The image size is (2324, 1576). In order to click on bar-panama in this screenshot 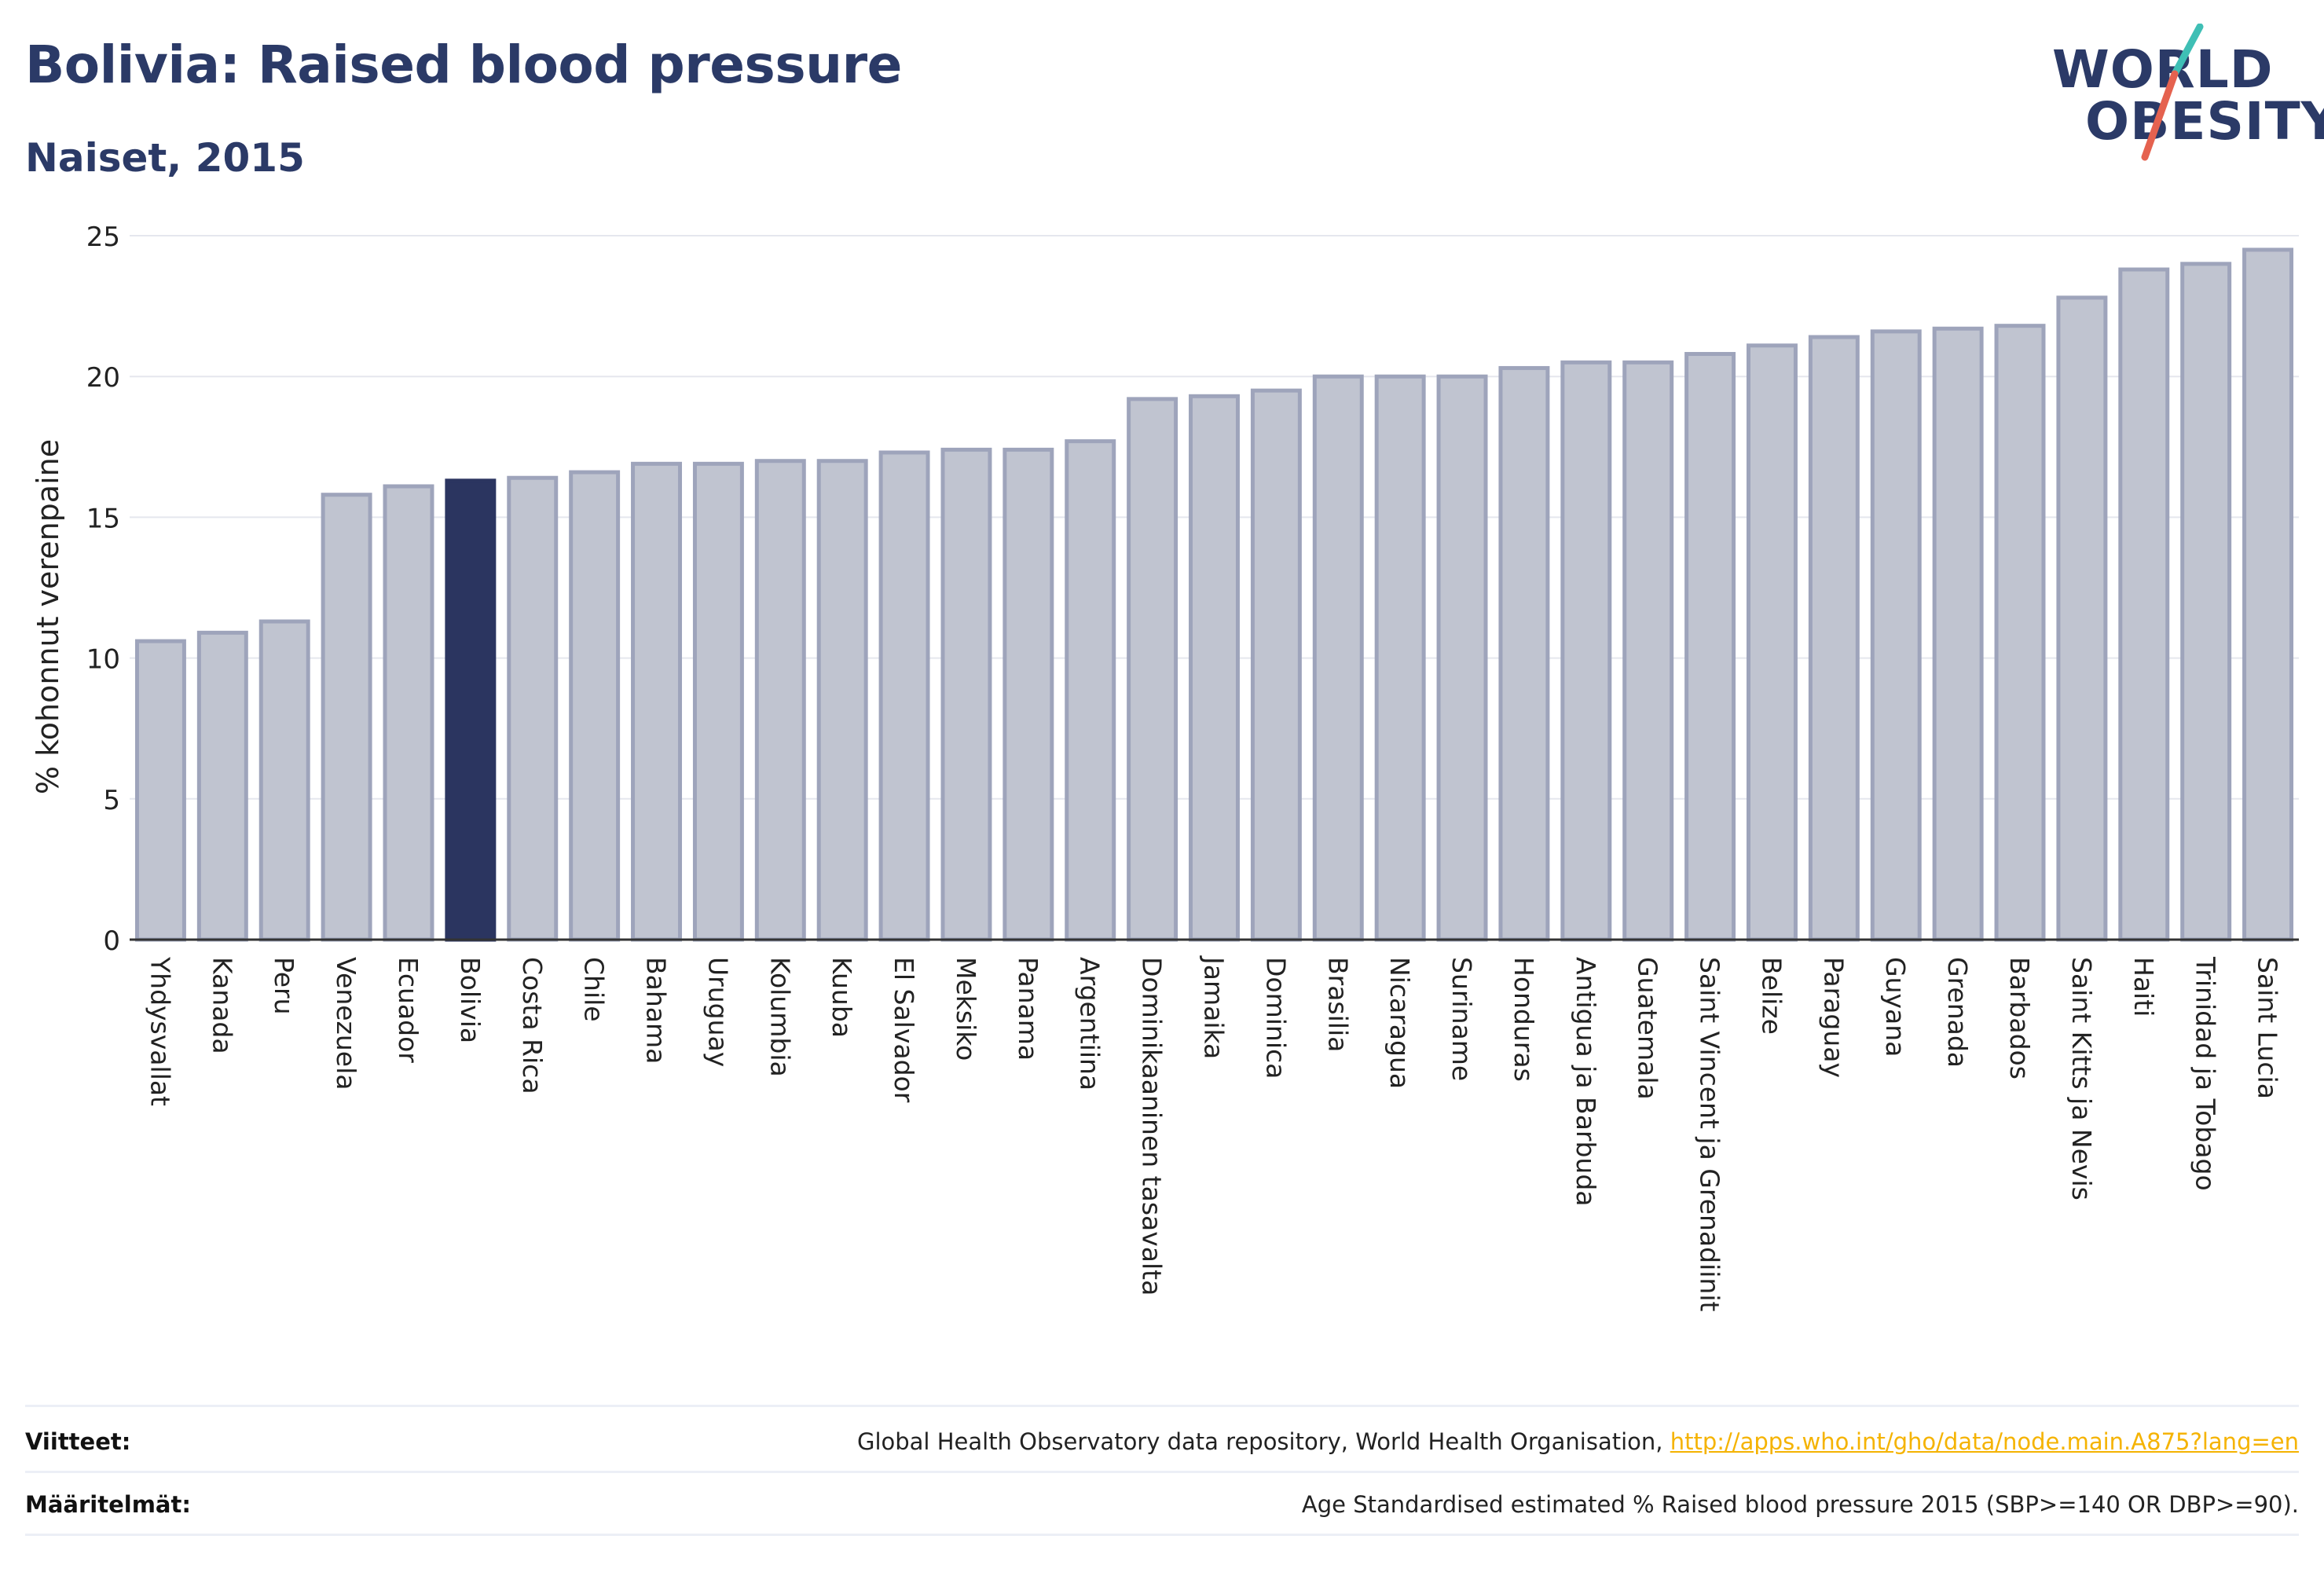, I will do `click(1028, 694)`.